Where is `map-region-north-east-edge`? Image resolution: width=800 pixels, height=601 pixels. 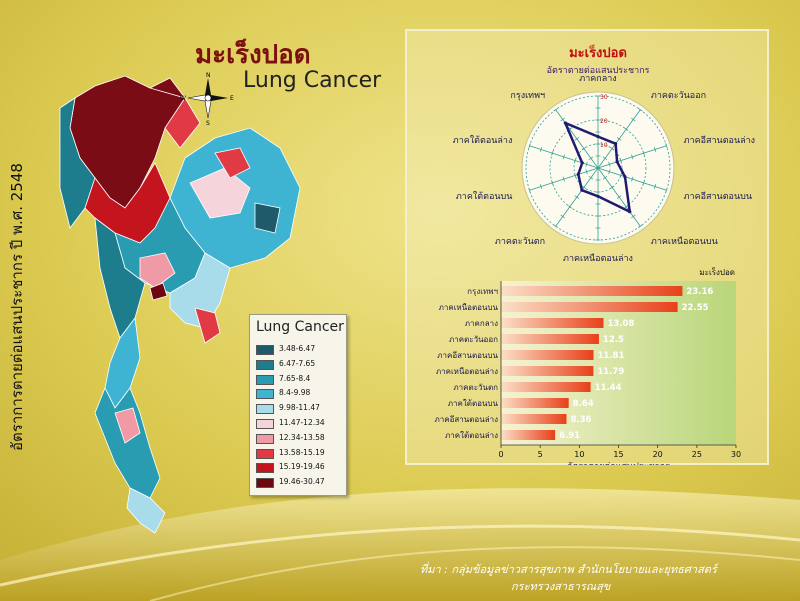 map-region-north-east-edge is located at coordinates (175, 118).